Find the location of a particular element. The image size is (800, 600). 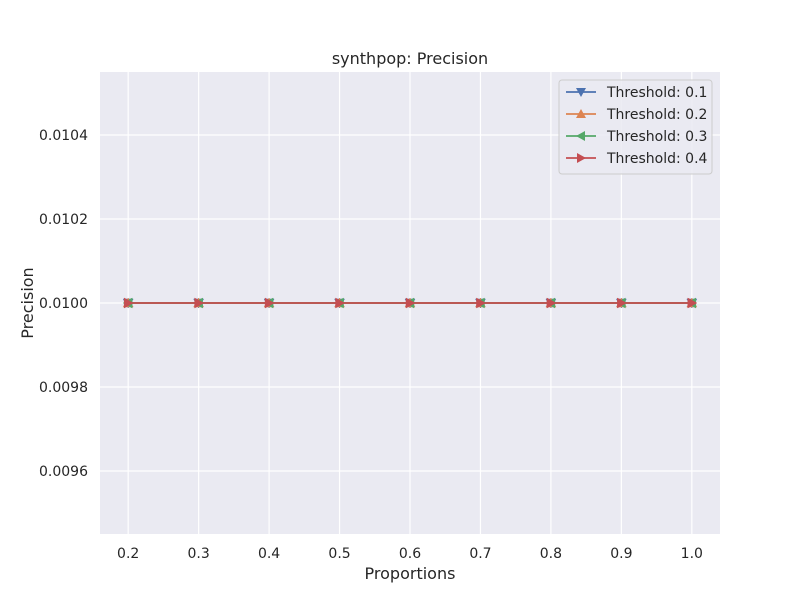

x-tick-label: 0.2 is located at coordinates (128, 554).